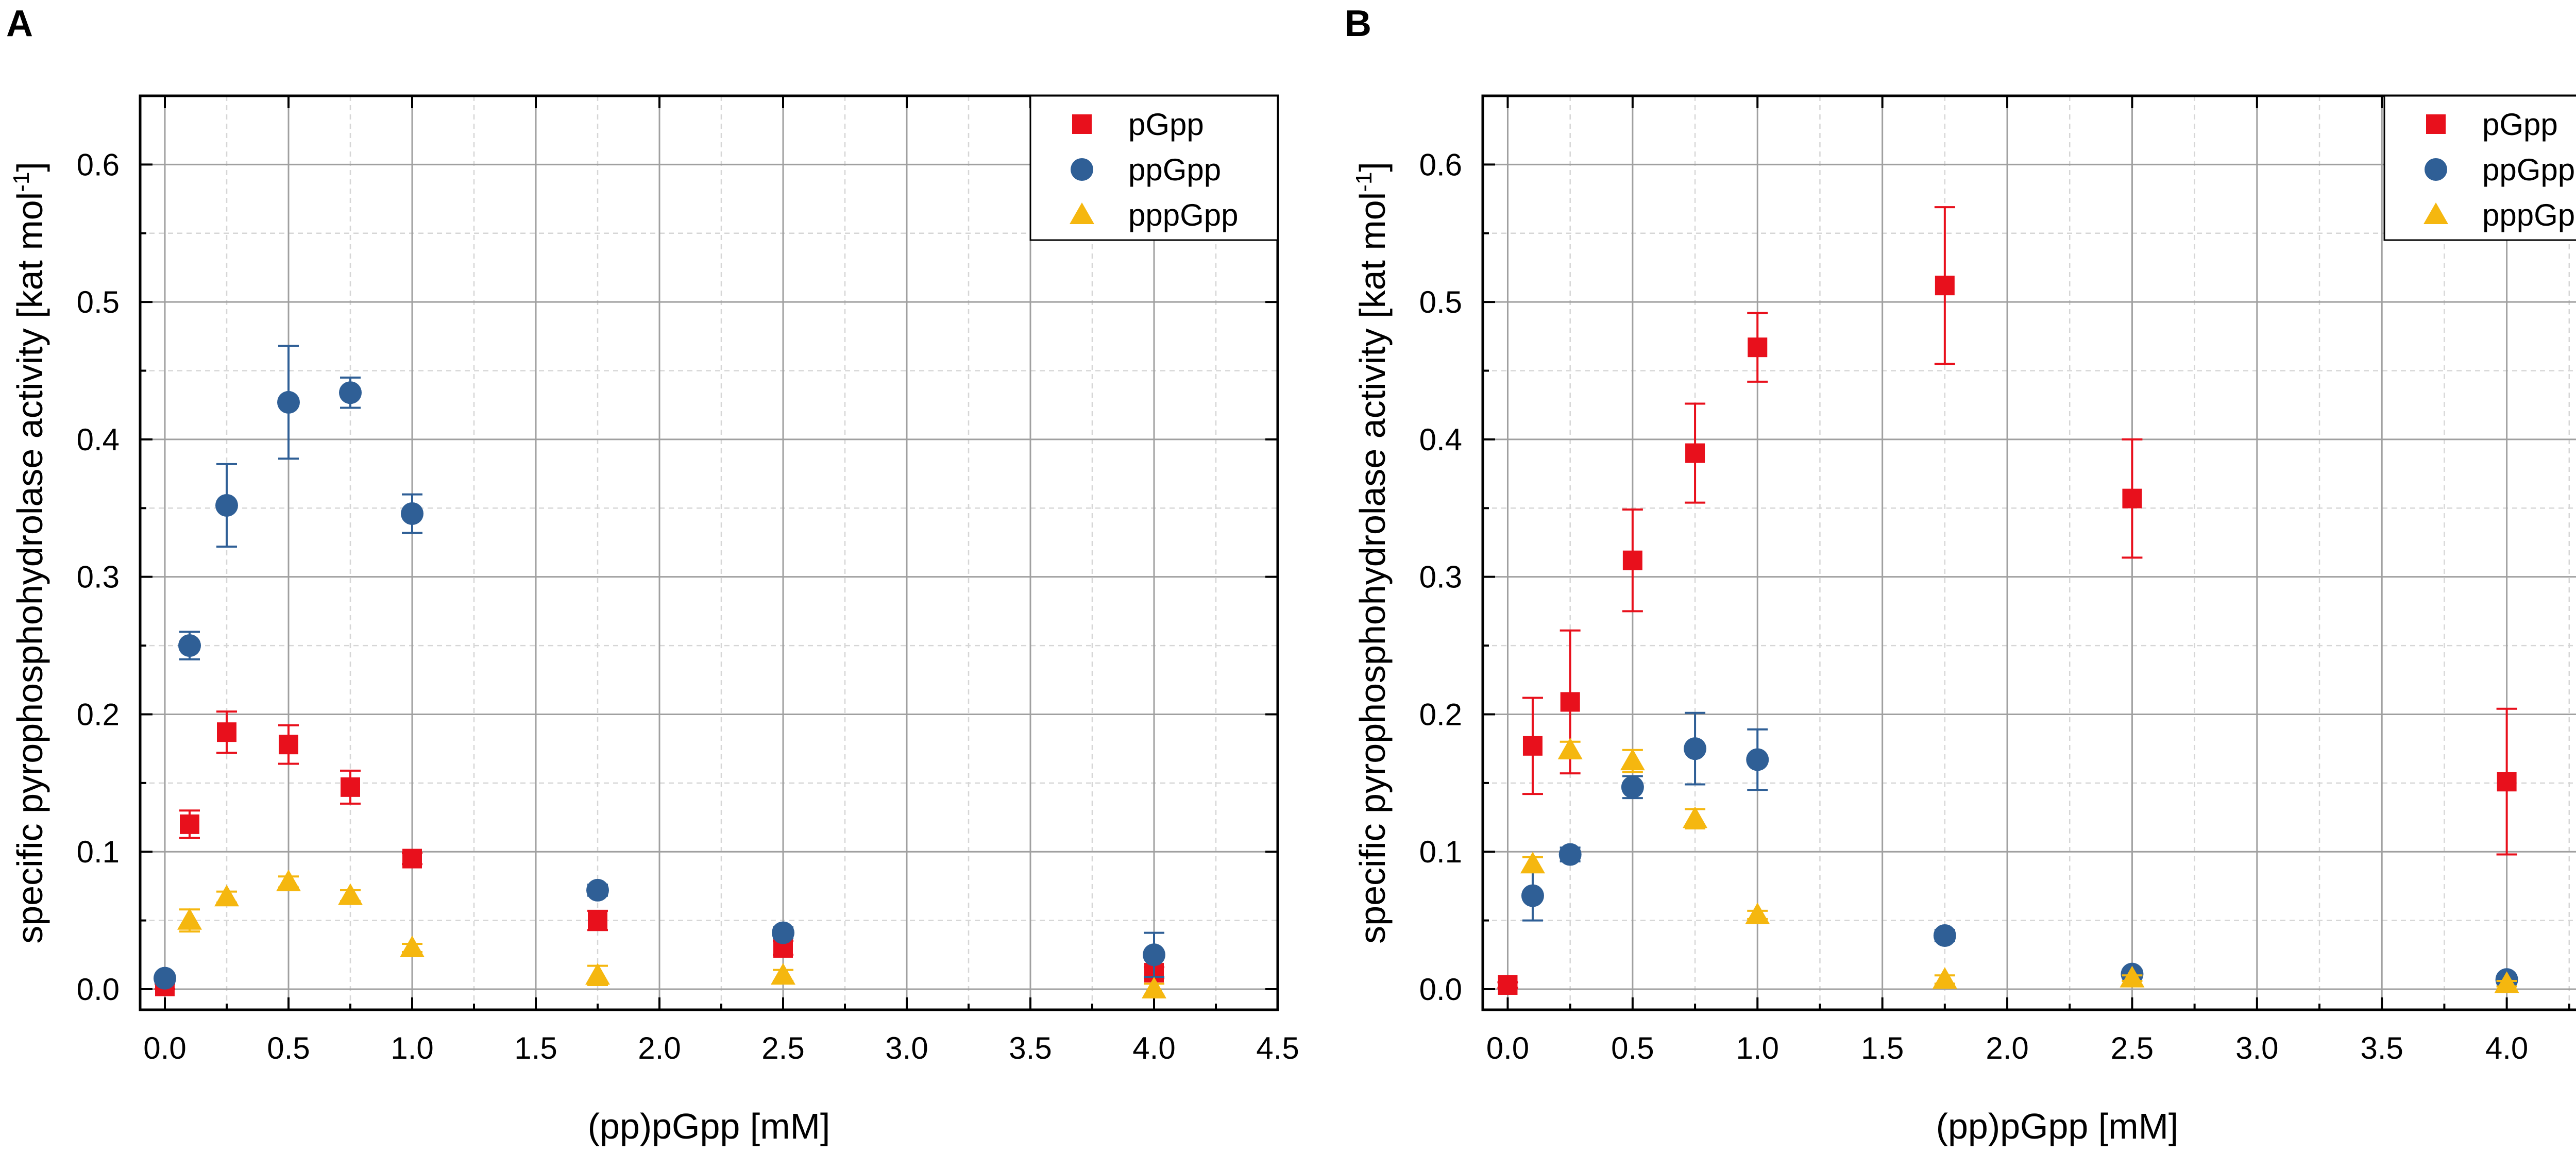 Image resolution: width=2576 pixels, height=1153 pixels. Describe the element at coordinates (1358, 23) in the screenshot. I see `panel-letter: B` at that location.